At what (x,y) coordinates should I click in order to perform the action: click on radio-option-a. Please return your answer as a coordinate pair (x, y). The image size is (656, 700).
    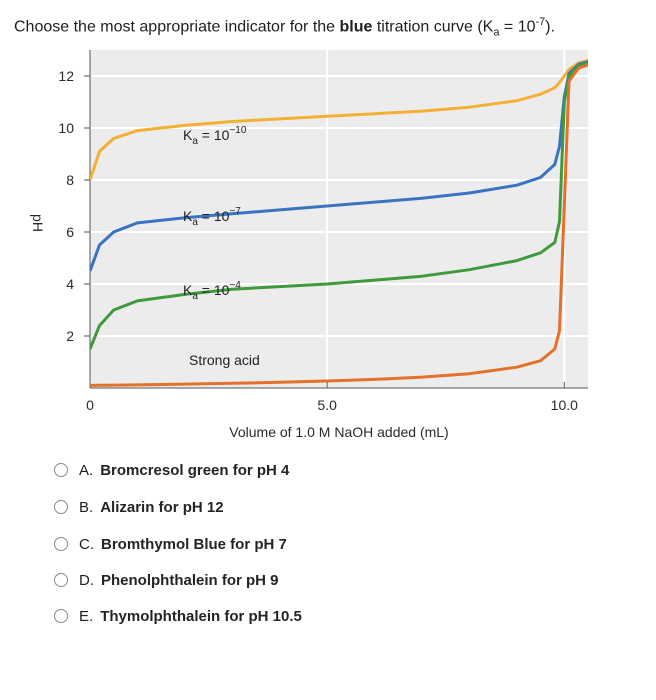
    Looking at the image, I should click on (61, 470).